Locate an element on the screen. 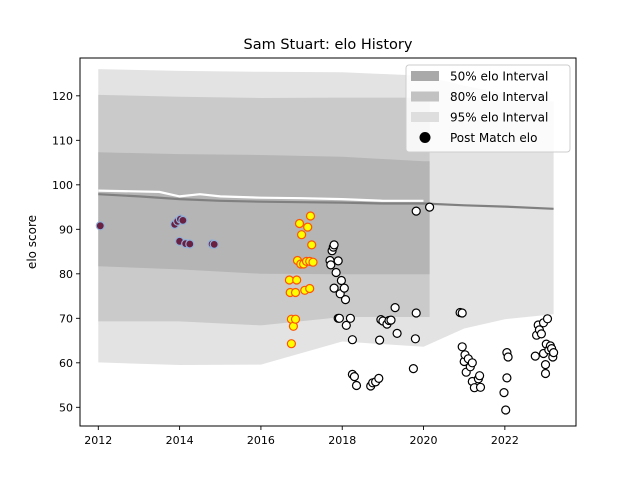  mean-elo-line is located at coordinates (326, 201).